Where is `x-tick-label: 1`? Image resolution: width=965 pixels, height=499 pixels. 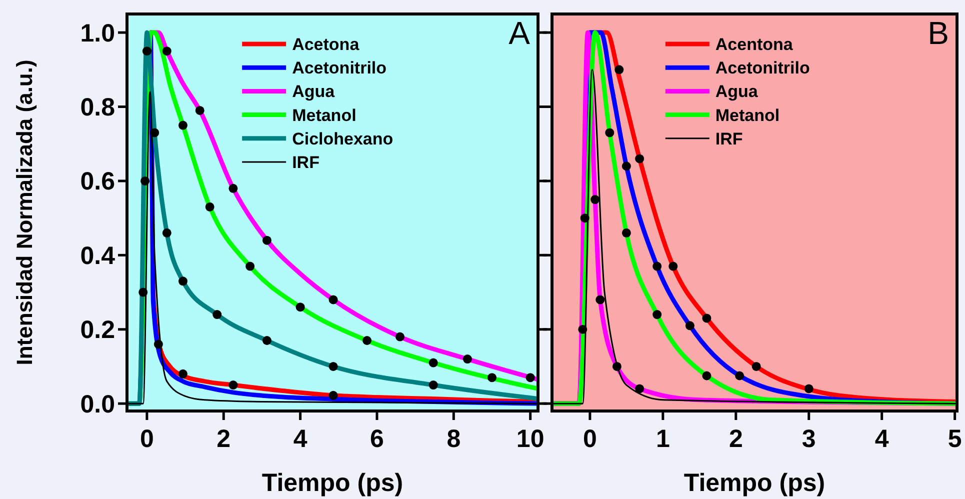
x-tick-label: 1 is located at coordinates (663, 439).